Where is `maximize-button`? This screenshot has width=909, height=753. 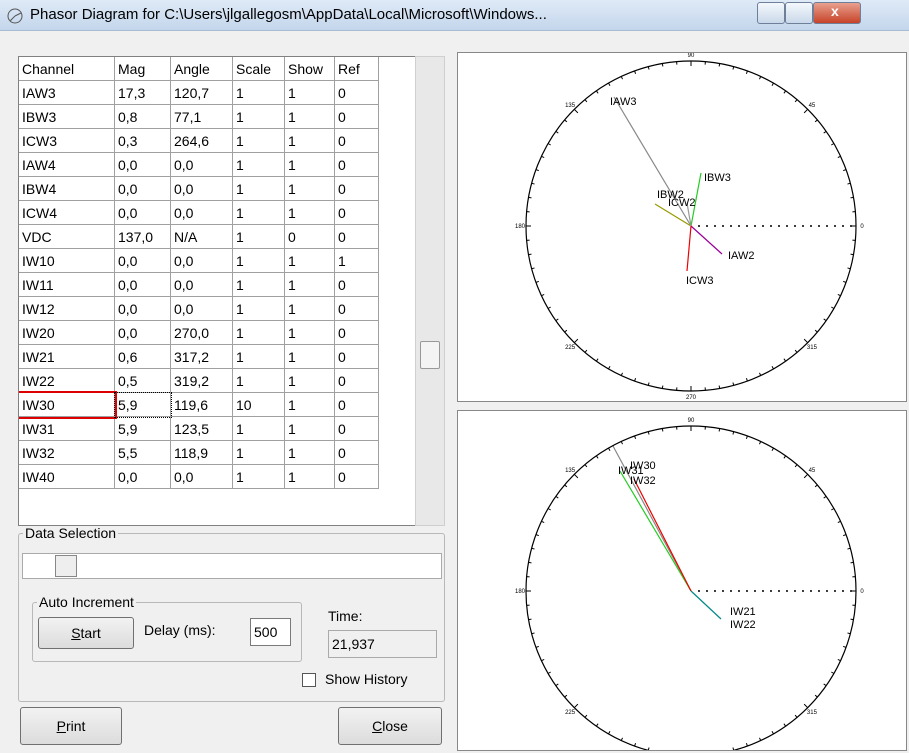 maximize-button is located at coordinates (799, 13).